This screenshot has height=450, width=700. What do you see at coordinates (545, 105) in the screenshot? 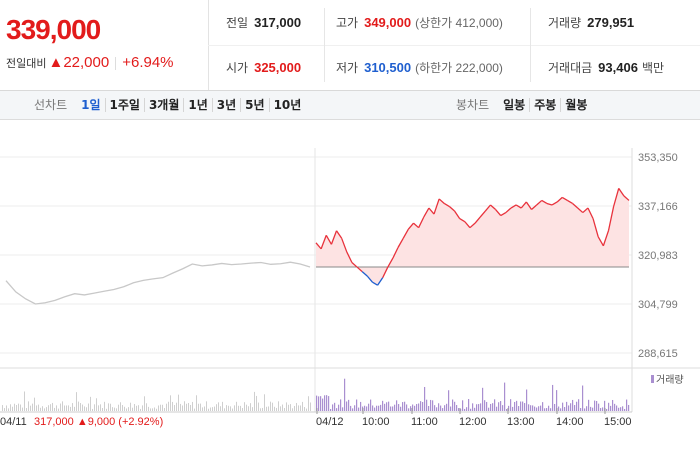
I see `candle-tab-1: 주봉` at bounding box center [545, 105].